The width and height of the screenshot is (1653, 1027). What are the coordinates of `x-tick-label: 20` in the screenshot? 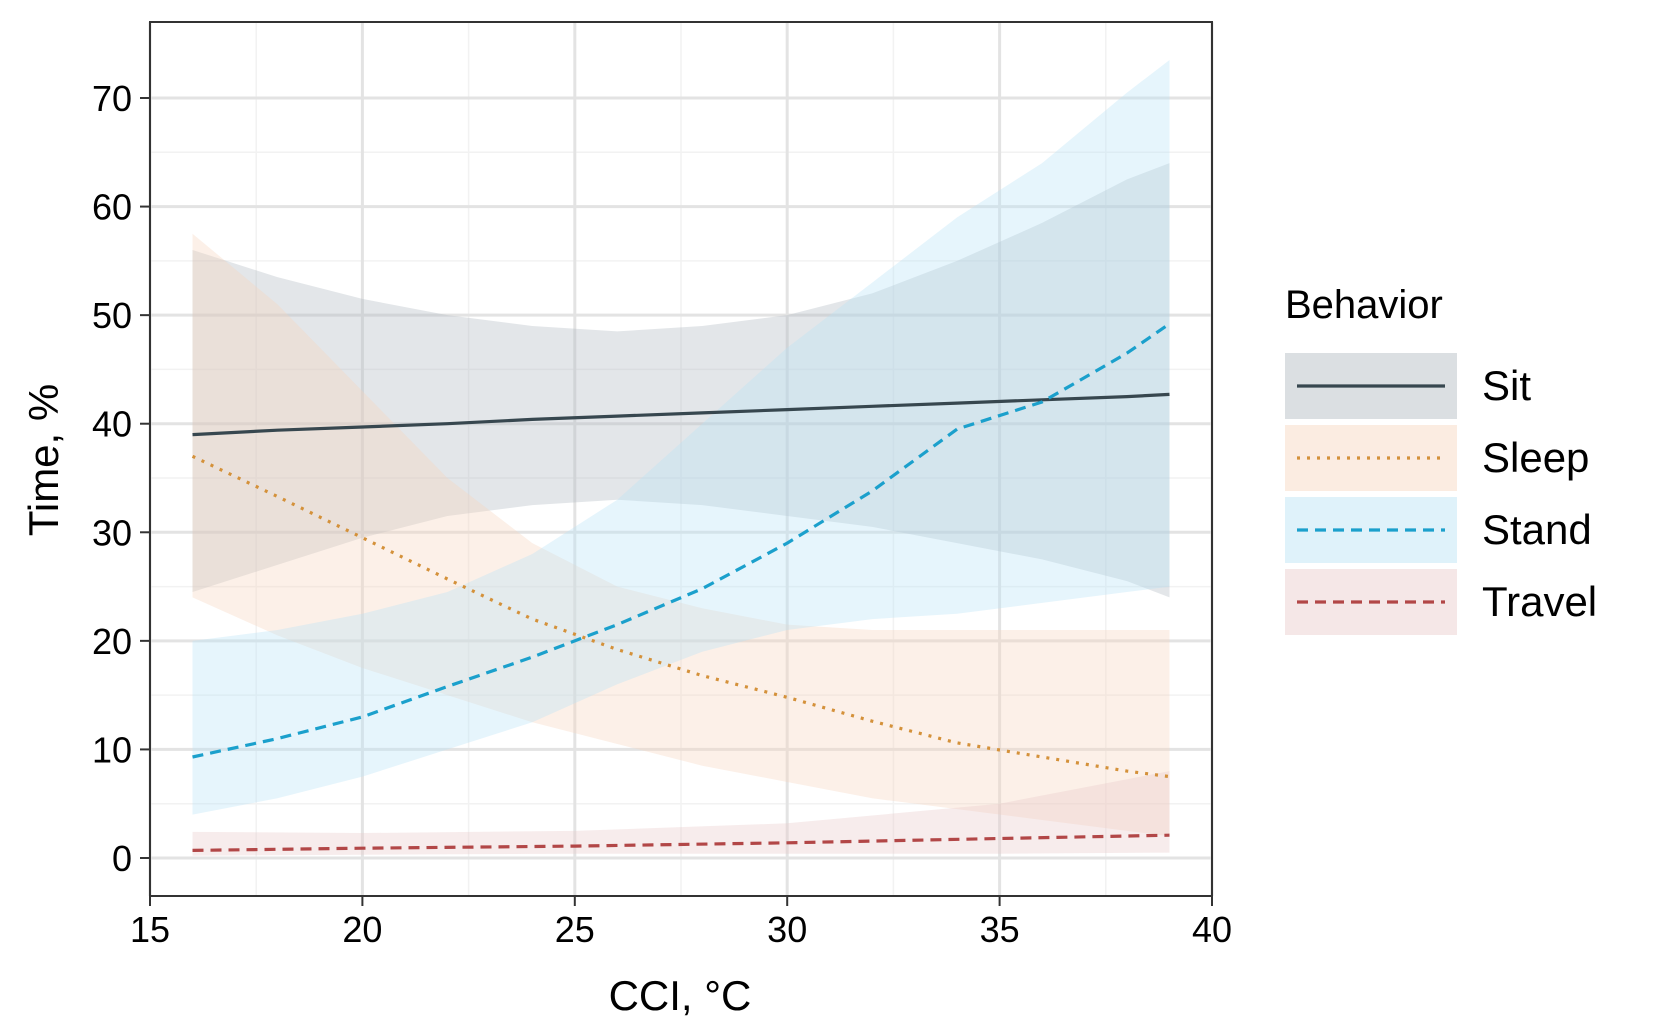 It's located at (362, 929).